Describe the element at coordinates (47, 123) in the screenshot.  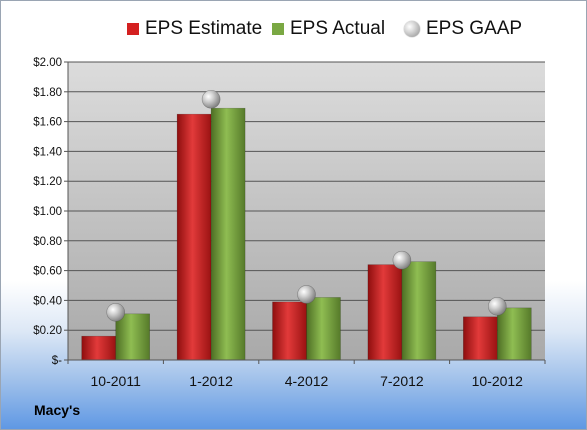
I see `y-tick-label: $1.60` at that location.